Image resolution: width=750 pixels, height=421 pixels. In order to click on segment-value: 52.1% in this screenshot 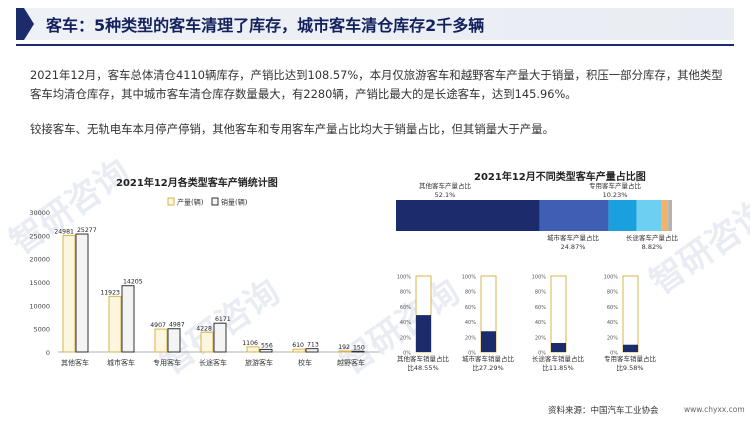, I will do `click(445, 195)`.